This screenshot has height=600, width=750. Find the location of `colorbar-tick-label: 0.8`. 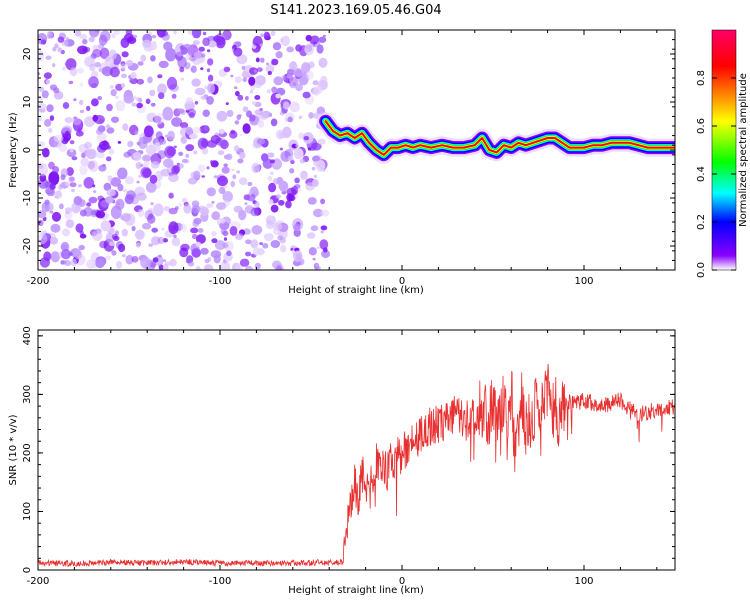

colorbar-tick-label: 0.8 is located at coordinates (701, 78).